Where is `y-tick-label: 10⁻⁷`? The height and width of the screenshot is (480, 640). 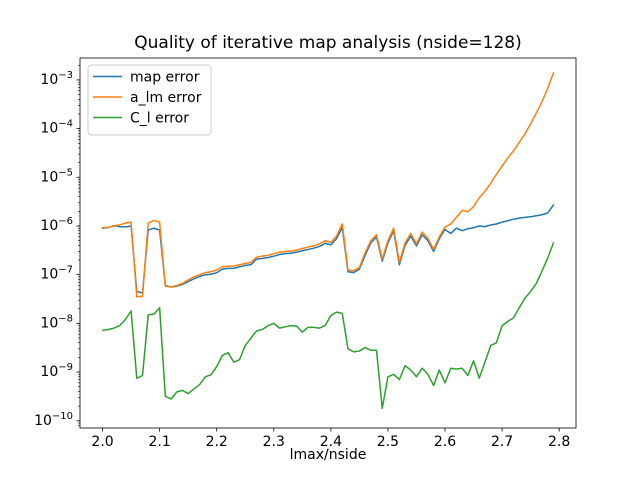
y-tick-label: 10⁻⁷ is located at coordinates (56, 274).